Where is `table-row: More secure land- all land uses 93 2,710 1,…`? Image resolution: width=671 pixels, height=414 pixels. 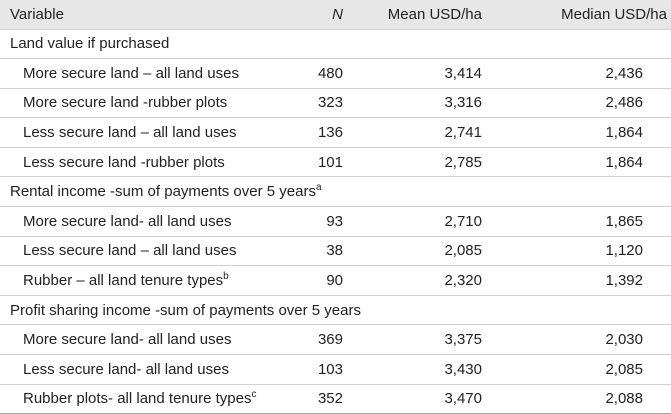
table-row: More secure land- all land uses 93 2,710 1,… is located at coordinates (335, 222).